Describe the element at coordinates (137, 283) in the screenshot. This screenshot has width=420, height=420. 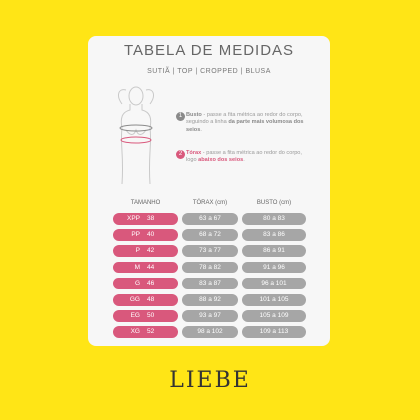
I see `size-label: G` at that location.